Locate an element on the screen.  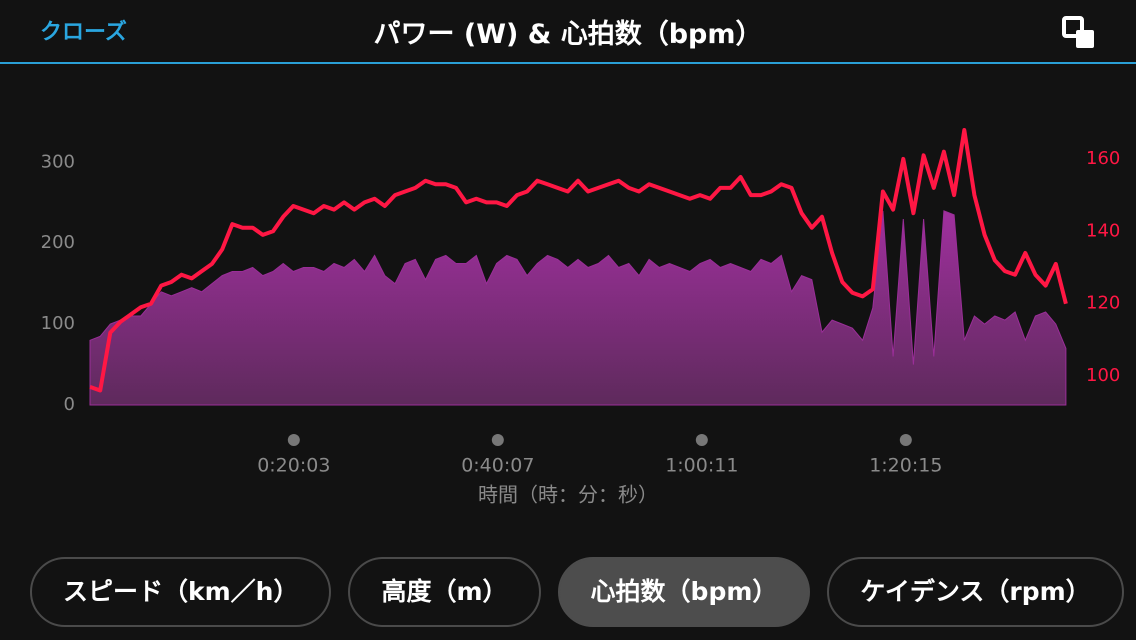
metric-button: スピード（km／h） is located at coordinates (181, 592).